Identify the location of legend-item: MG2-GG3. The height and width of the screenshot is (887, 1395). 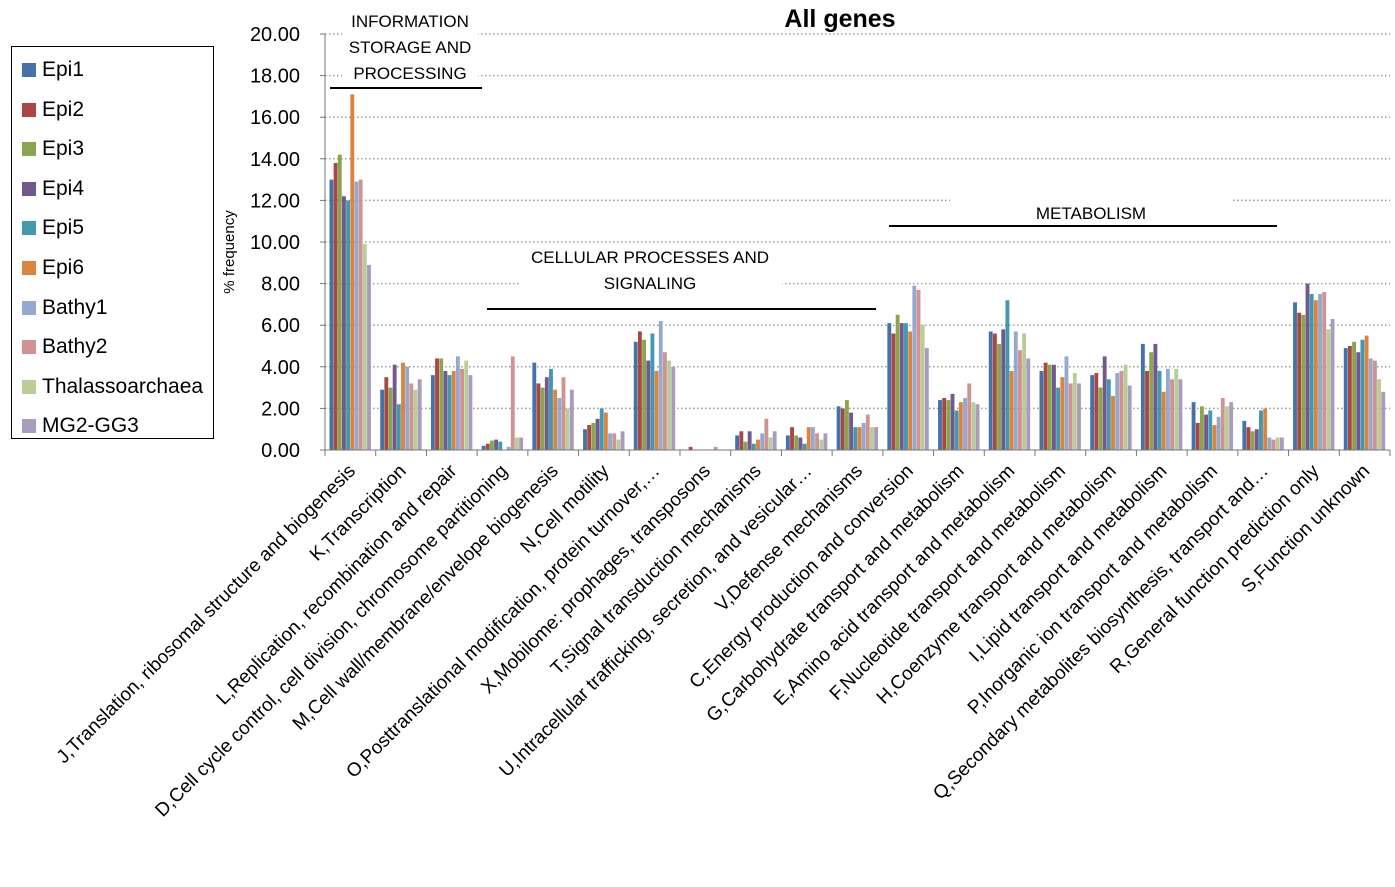
(80, 426).